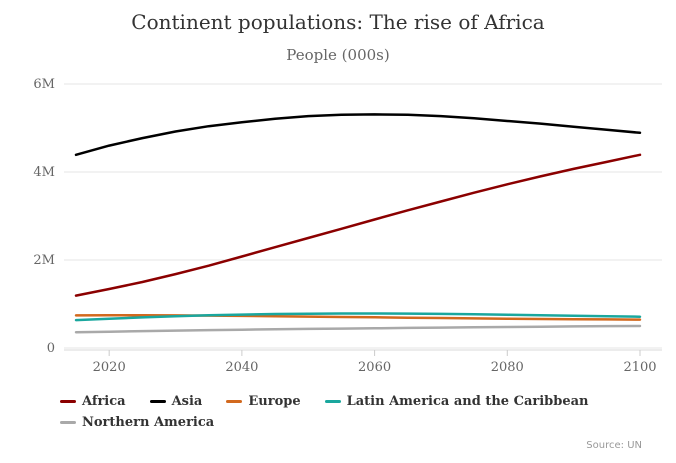 The width and height of the screenshot is (676, 463). Describe the element at coordinates (44, 172) in the screenshot. I see `y-tick-label: 4M` at that location.